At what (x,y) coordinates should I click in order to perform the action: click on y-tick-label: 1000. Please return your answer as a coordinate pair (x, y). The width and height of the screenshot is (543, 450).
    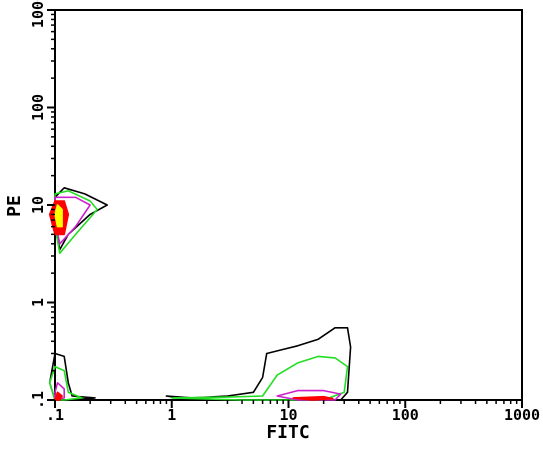
    Looking at the image, I should click on (38, 14).